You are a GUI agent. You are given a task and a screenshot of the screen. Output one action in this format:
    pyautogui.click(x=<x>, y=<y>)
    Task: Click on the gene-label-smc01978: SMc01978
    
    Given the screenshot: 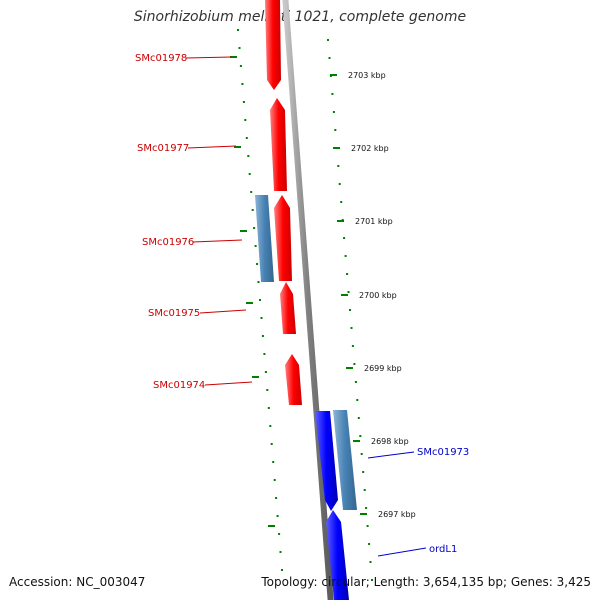 What is the action you would take?
    pyautogui.click(x=161, y=58)
    